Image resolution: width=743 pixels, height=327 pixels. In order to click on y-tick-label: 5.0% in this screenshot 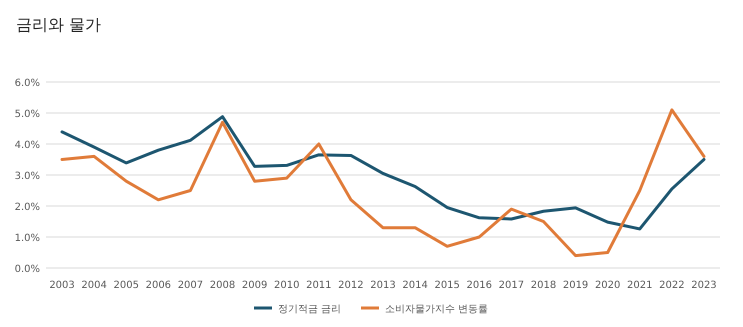, I will do `click(27, 114)`.